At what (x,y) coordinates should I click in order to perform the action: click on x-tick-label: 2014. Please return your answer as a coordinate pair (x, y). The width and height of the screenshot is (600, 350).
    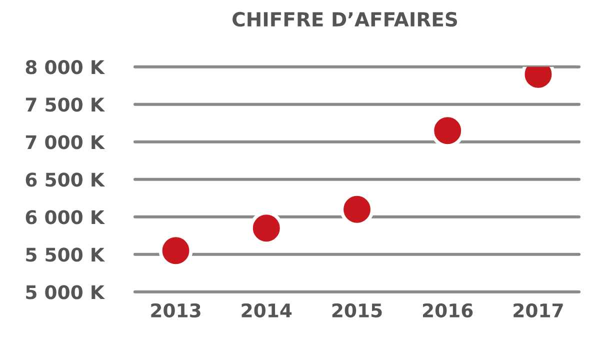
    Looking at the image, I should click on (267, 310).